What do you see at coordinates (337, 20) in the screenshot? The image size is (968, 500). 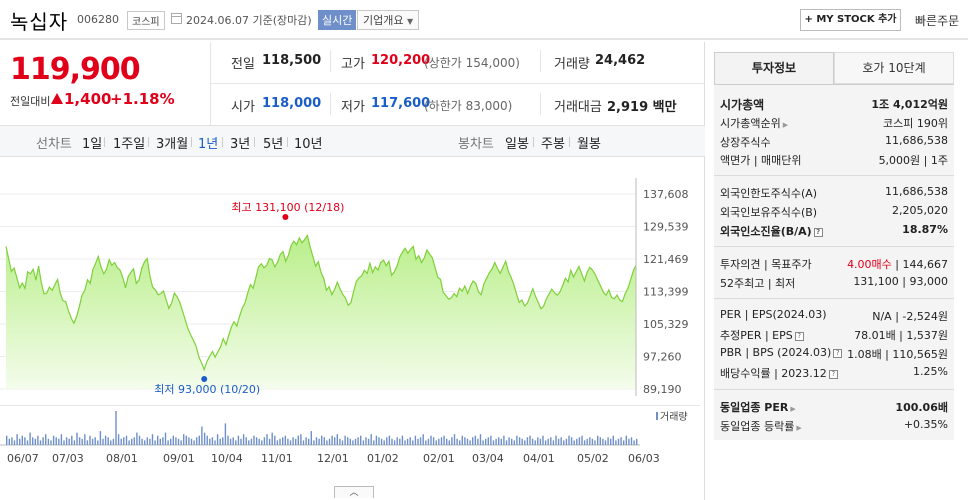 I see `realtime-button: 실시간` at bounding box center [337, 20].